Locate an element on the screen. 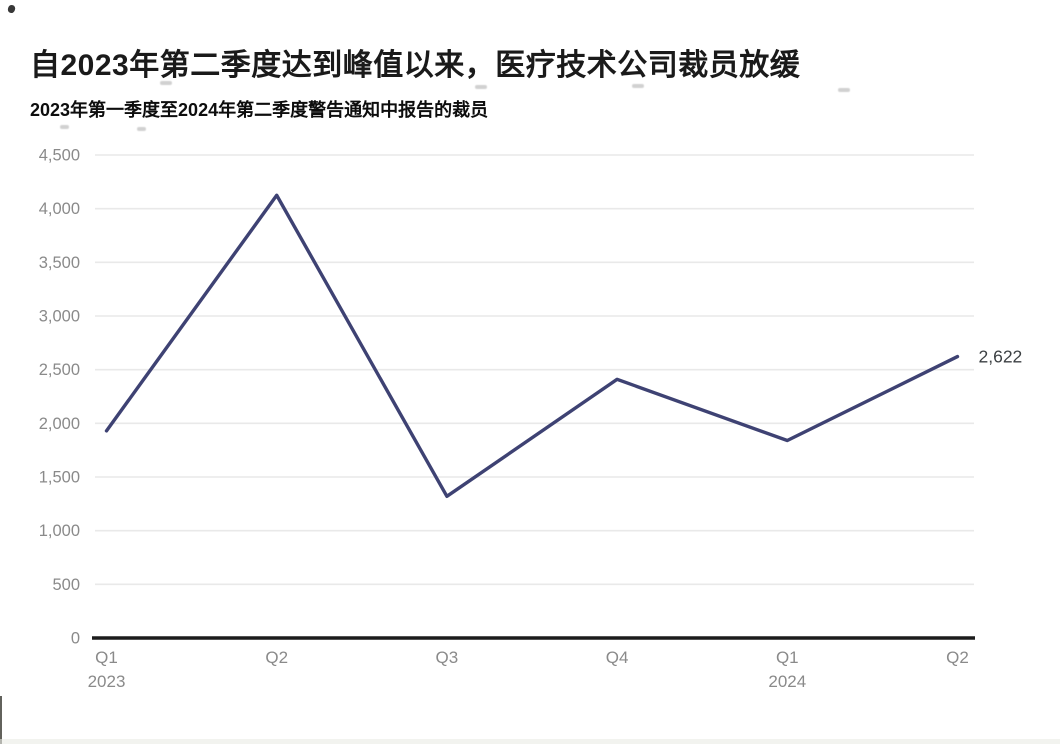 The image size is (1060, 744). x-axis-year-label: 2023 is located at coordinates (107, 681).